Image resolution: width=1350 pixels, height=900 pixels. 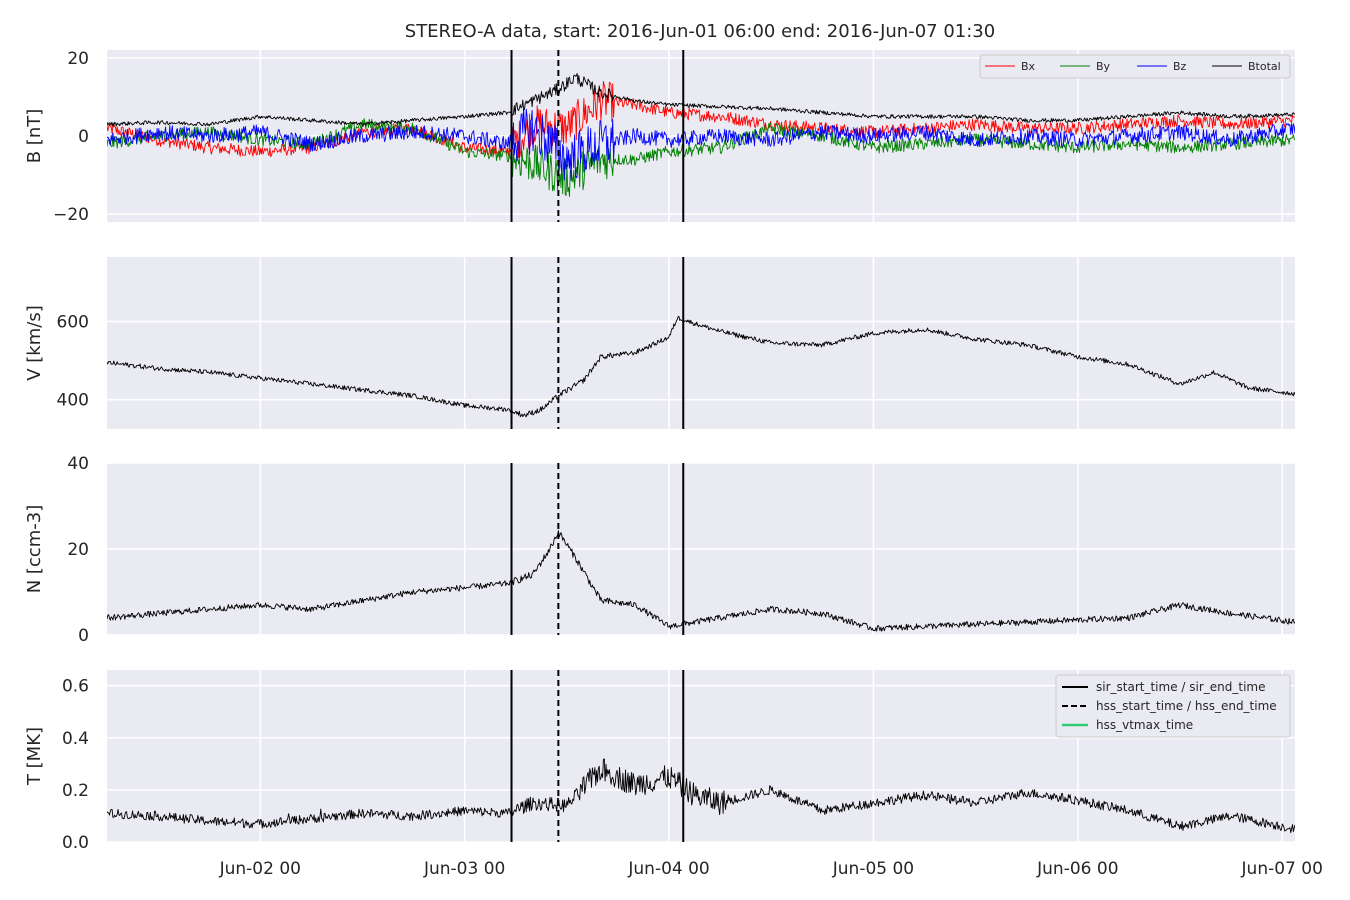 I want to click on y-tick-label: 0.2, so click(x=75, y=791).